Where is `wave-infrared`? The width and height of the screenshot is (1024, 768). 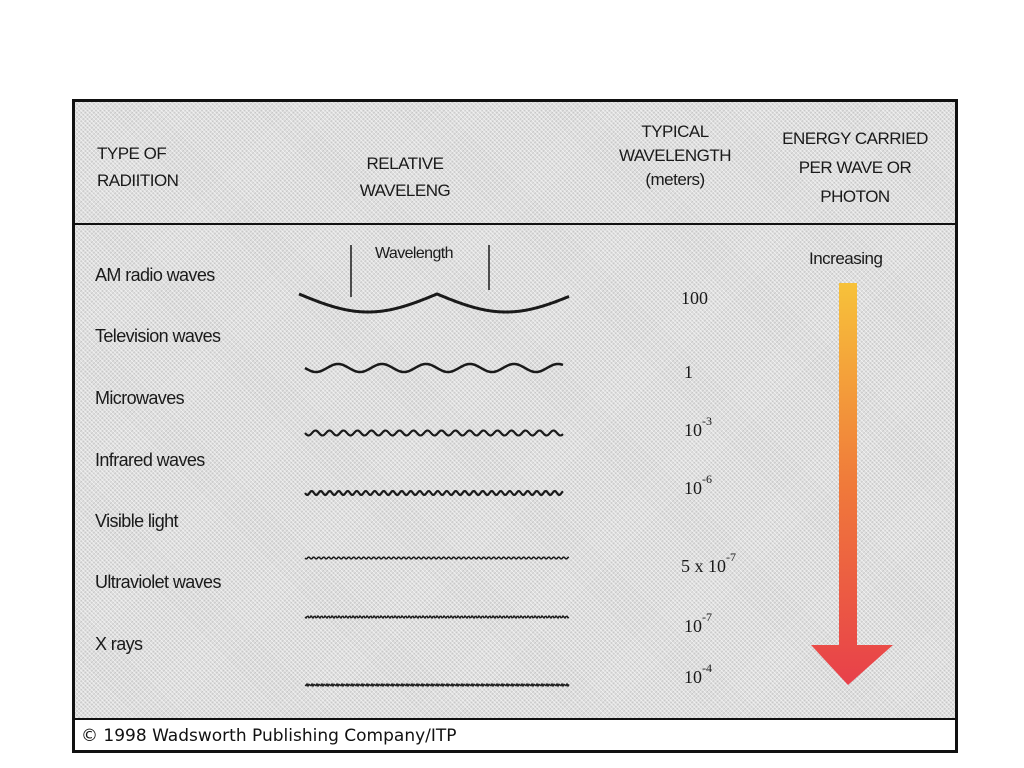
wave-infrared is located at coordinates (434, 493).